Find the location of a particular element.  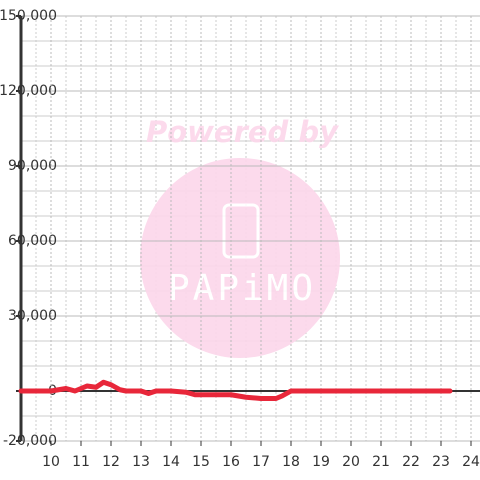

x-tick-label: 15 is located at coordinates (201, 462).